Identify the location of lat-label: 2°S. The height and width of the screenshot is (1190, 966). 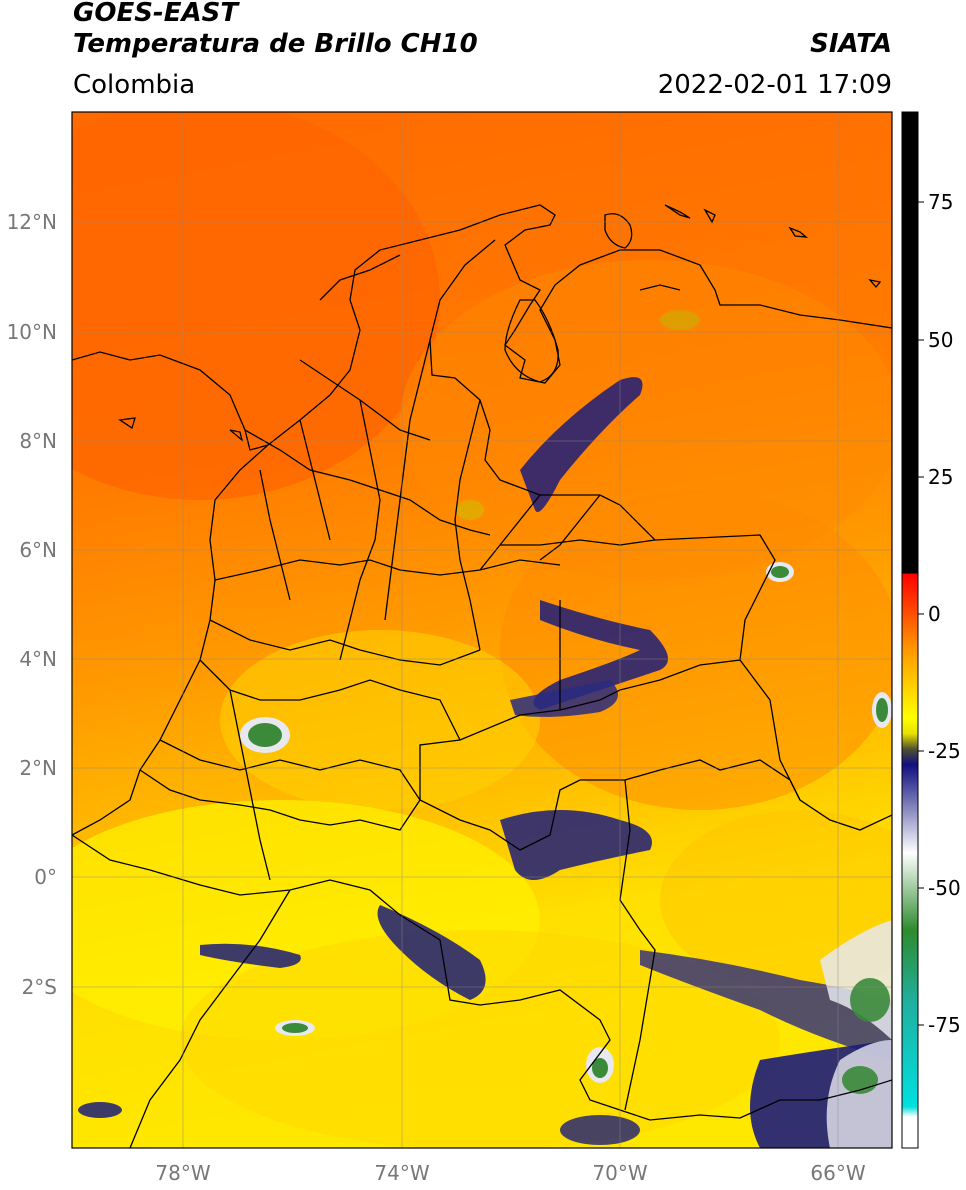
(39, 987).